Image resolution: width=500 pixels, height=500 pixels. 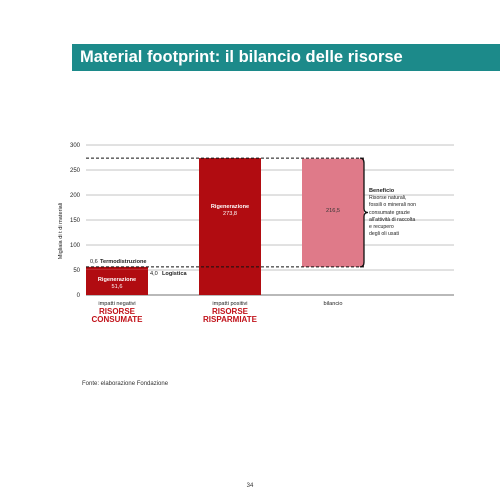 What do you see at coordinates (364, 212) in the screenshot?
I see `benefit-brace` at bounding box center [364, 212].